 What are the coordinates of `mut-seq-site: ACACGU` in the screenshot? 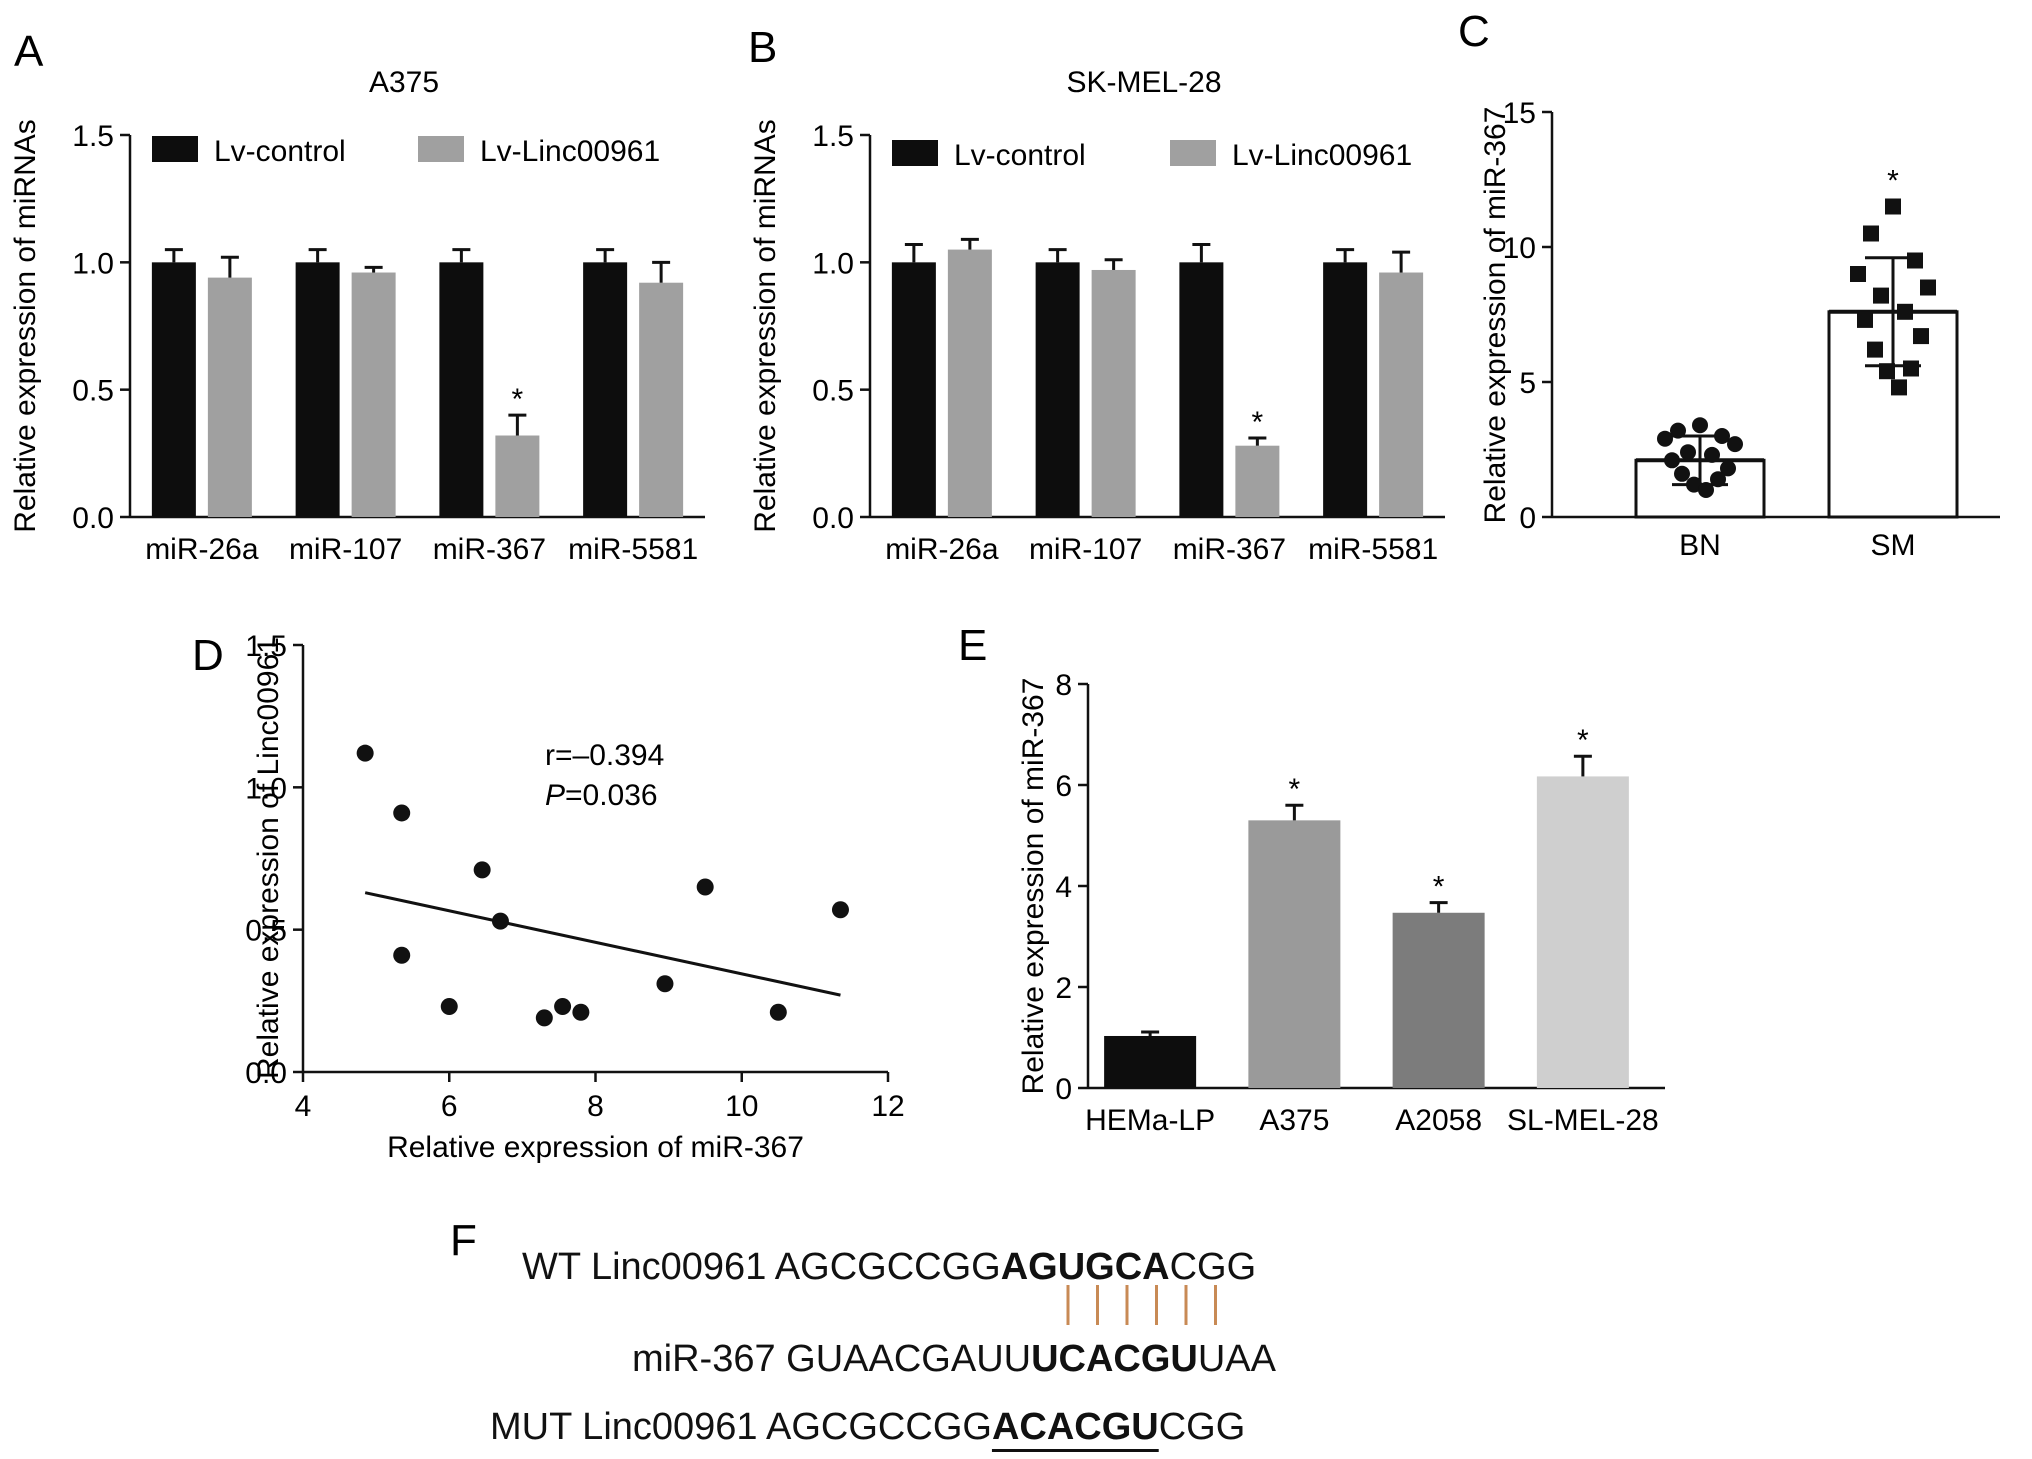 It's located at (1075, 1427).